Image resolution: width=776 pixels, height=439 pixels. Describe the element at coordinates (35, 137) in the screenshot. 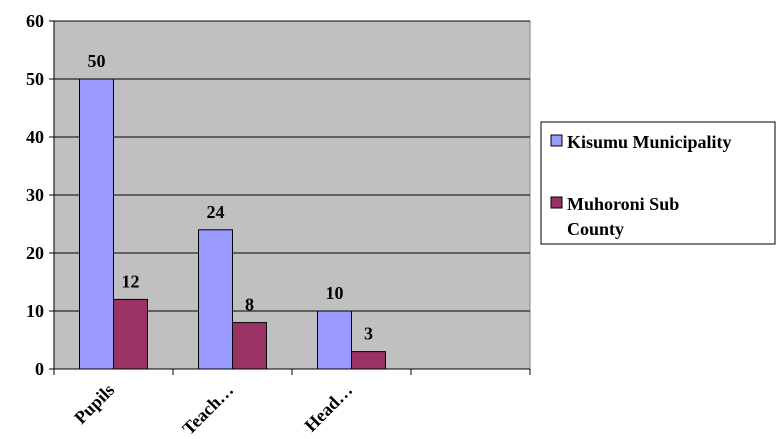

I see `y-tick-label: 40` at that location.